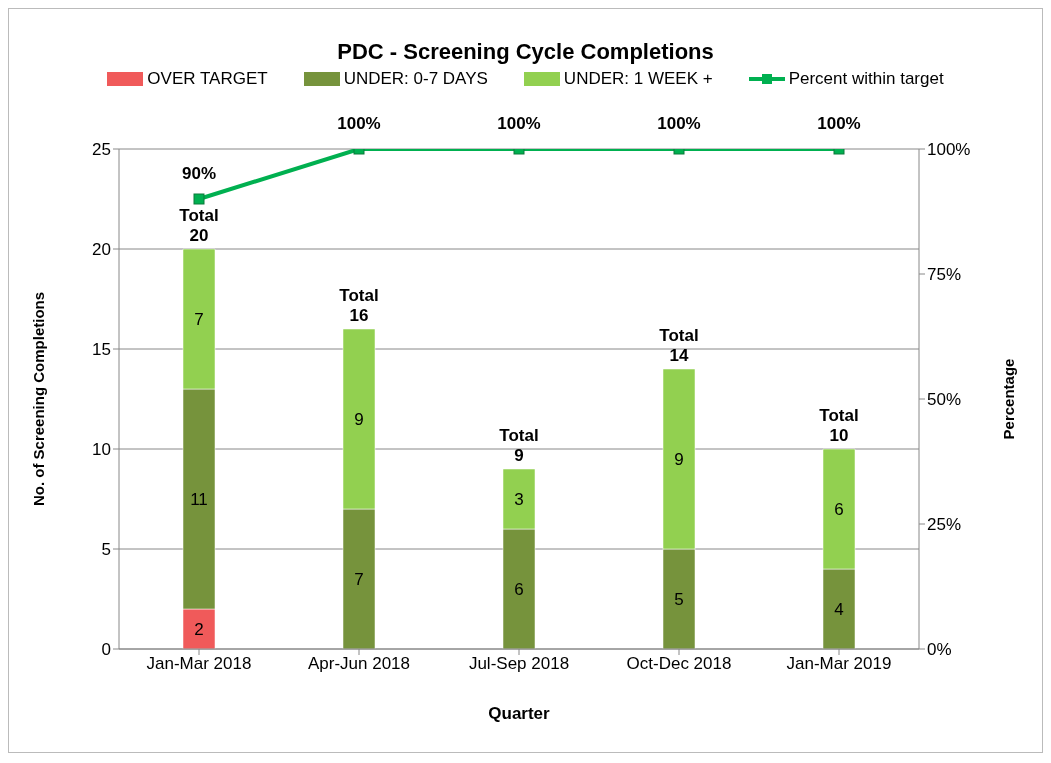 The image size is (1051, 763). Describe the element at coordinates (359, 664) in the screenshot. I see `x-tick-label: Apr-Jun 2018` at that location.